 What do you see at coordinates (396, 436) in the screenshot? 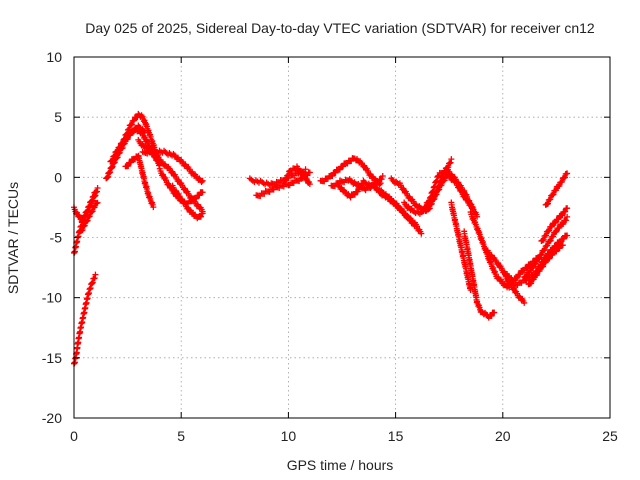
I see `x-tick-label: 15` at bounding box center [396, 436].